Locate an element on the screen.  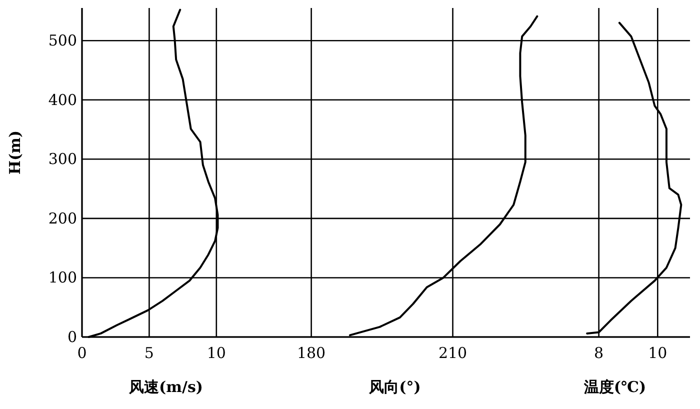
x-axis-title: 温度(℃) is located at coordinates (614, 387).